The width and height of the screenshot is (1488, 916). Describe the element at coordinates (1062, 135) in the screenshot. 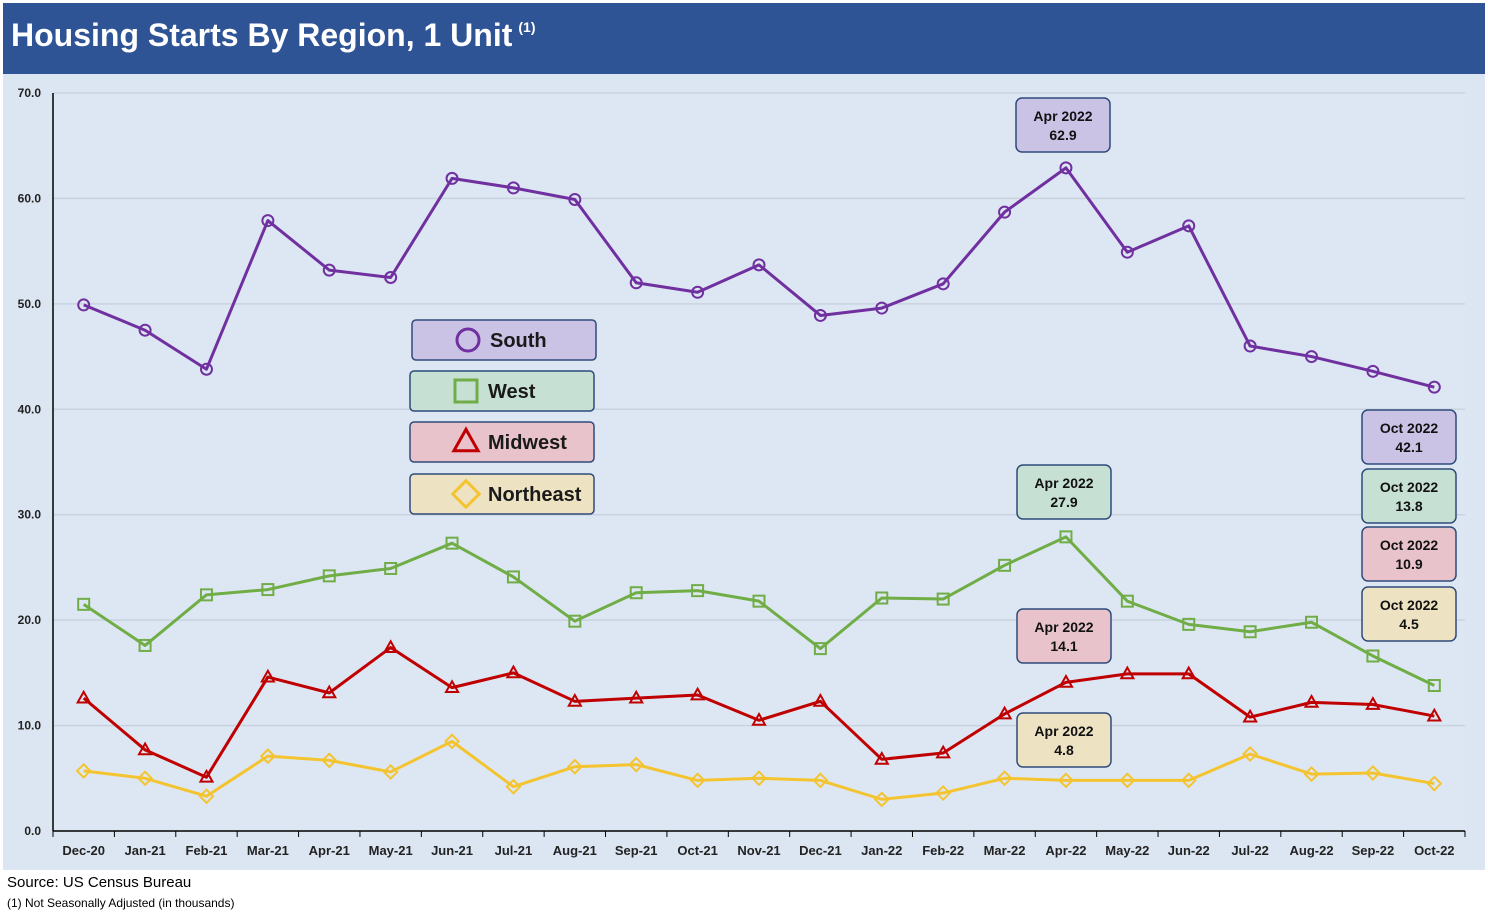

I see `annotation-value: 62.9` at that location.